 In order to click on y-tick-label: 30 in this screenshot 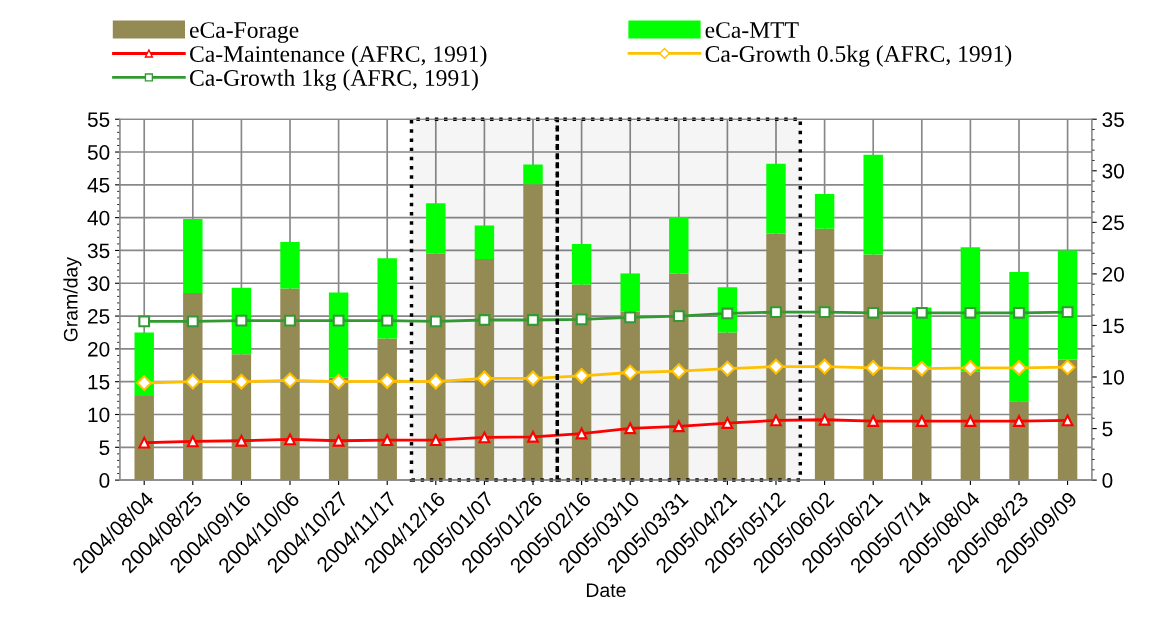, I will do `click(98, 284)`.